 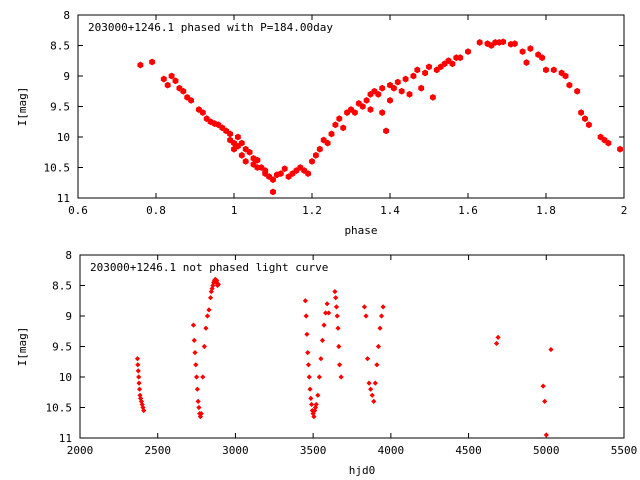 What do you see at coordinates (78, 210) in the screenshot?
I see `x-tick-label: 0.6` at bounding box center [78, 210].